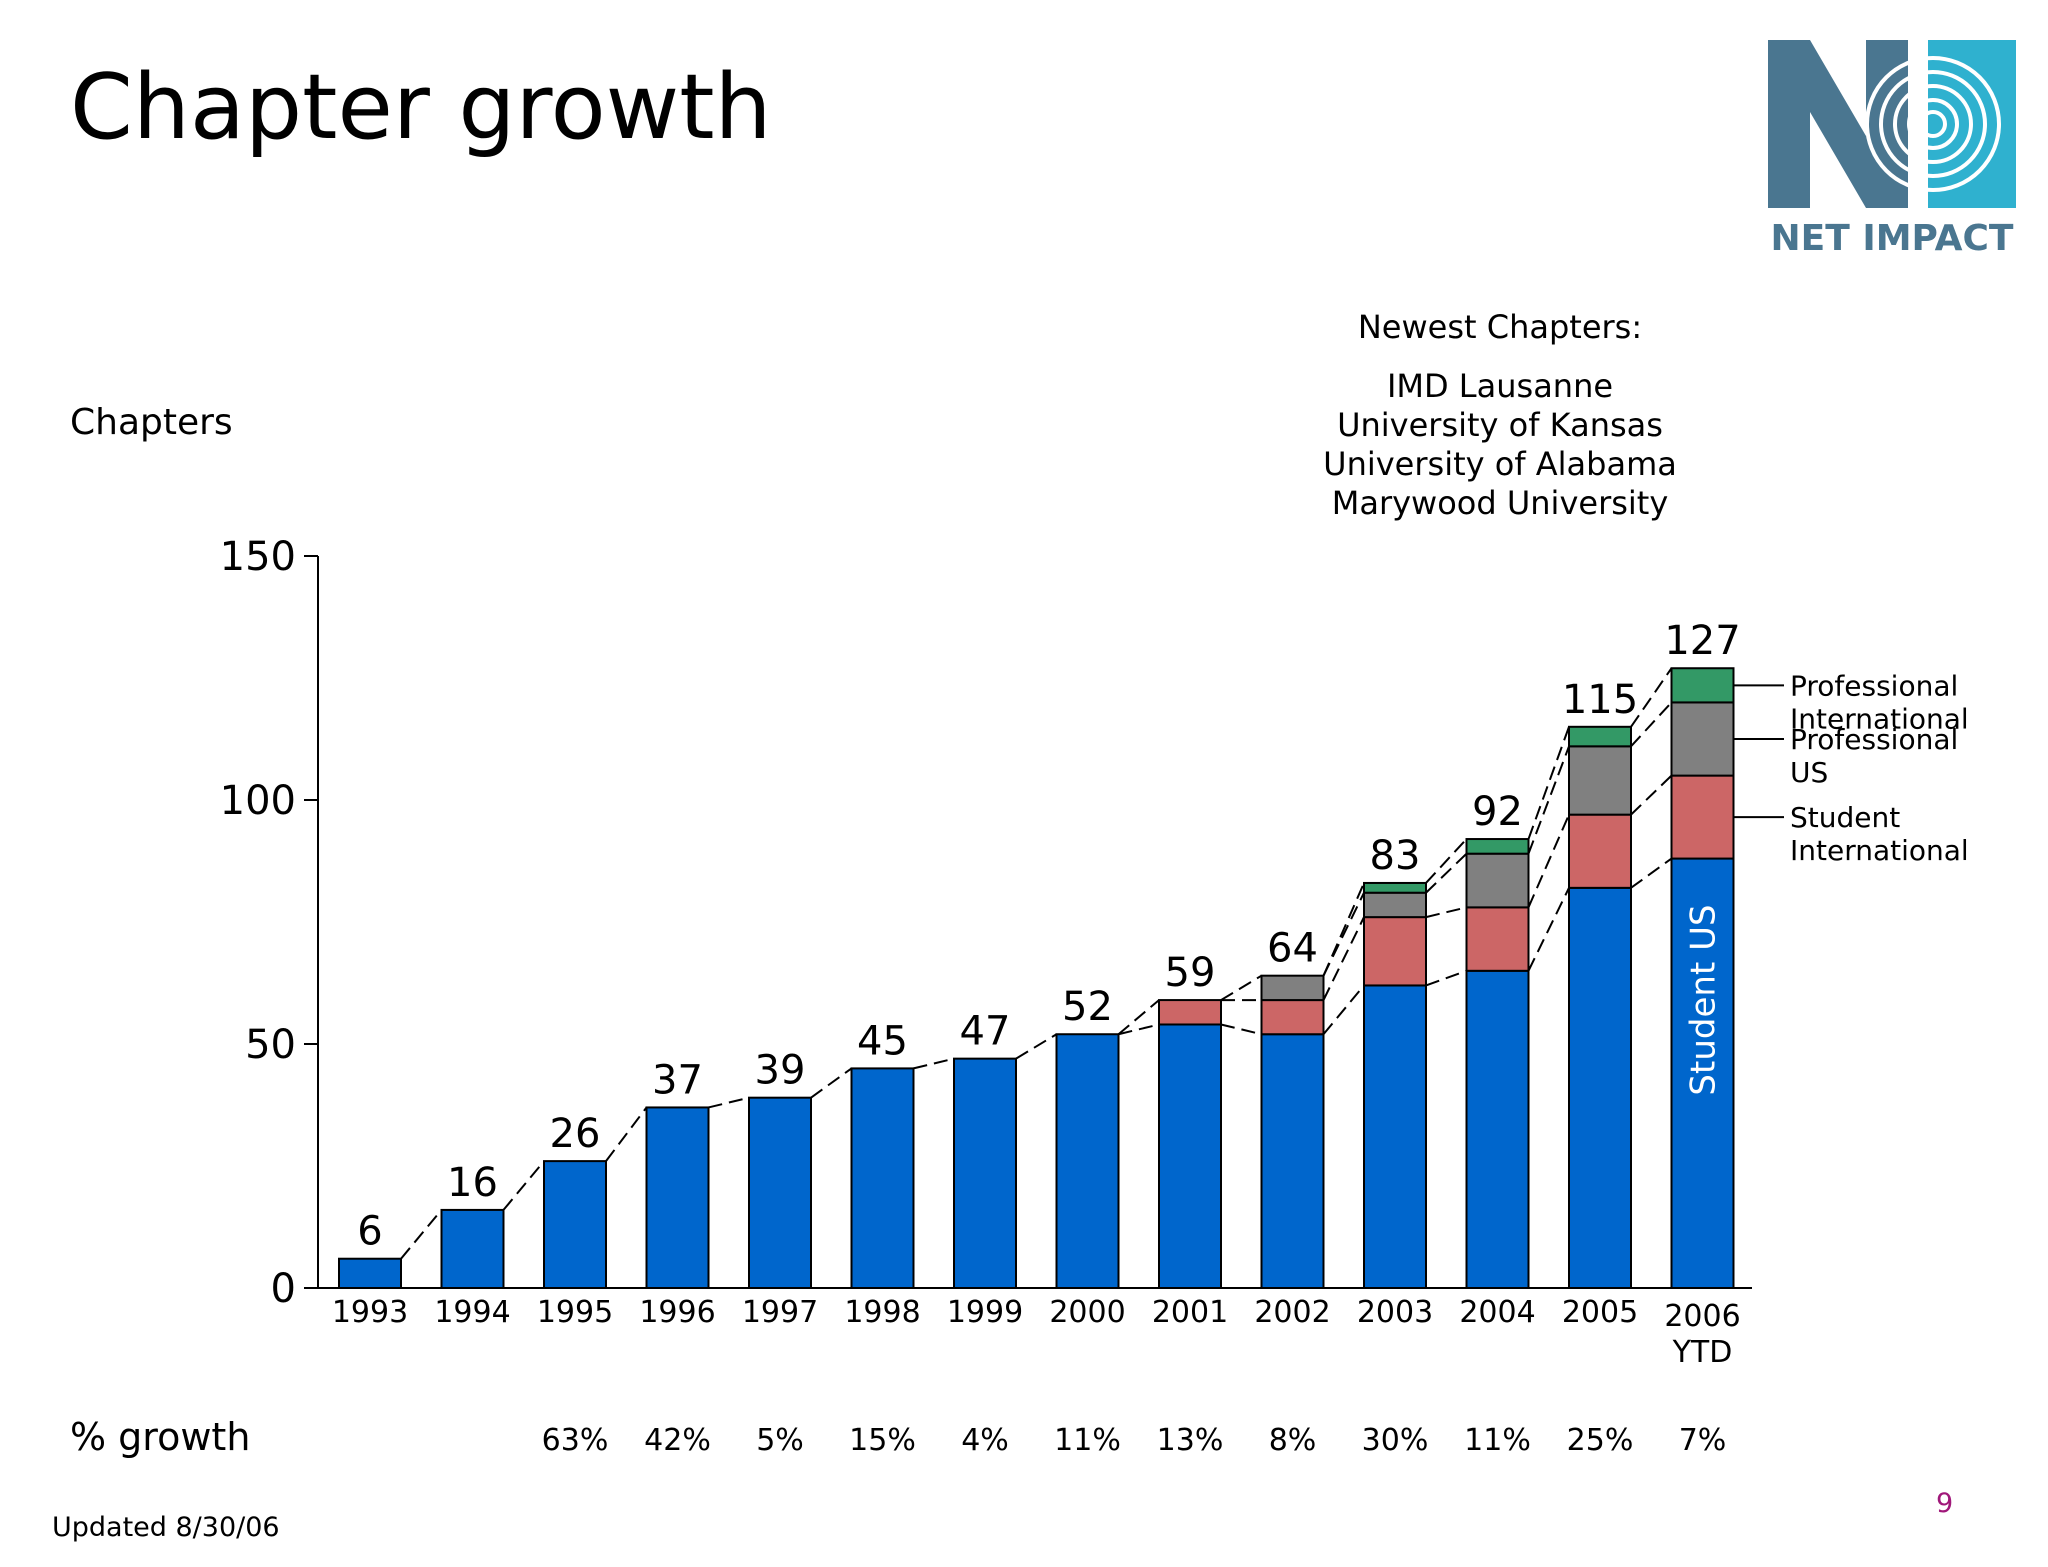 This screenshot has height=1567, width=2048. I want to click on growth-value: 30%, so click(1395, 1440).